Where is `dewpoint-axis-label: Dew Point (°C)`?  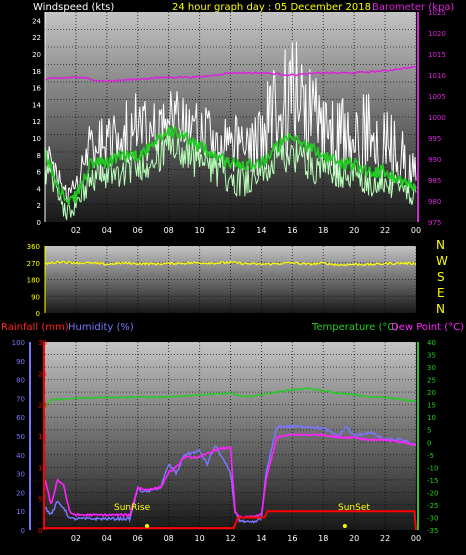 dewpoint-axis-label: Dew Point (°C) is located at coordinates (427, 327).